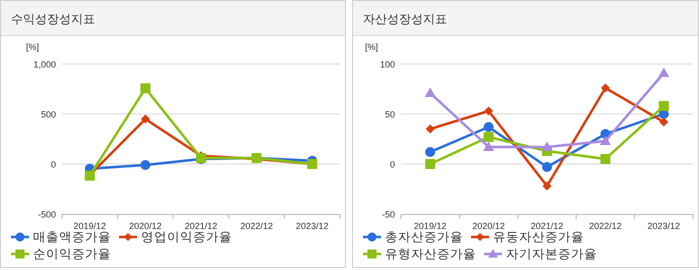 The image size is (699, 270). What do you see at coordinates (424, 237) in the screenshot?
I see `legend-label: 총자산증가율` at bounding box center [424, 237].